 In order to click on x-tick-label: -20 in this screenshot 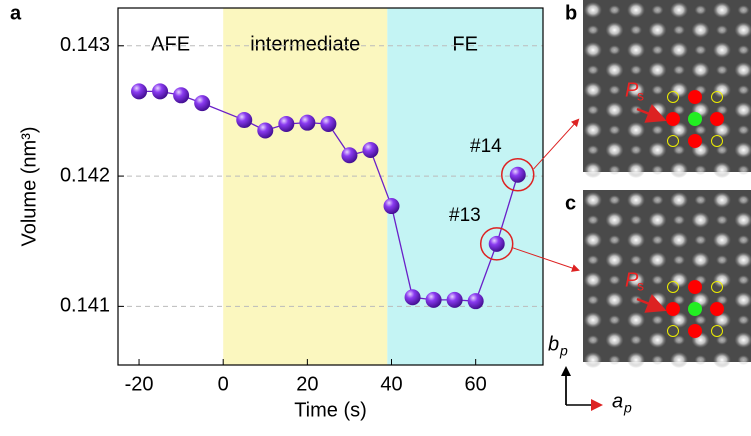, I will do `click(139, 384)`.